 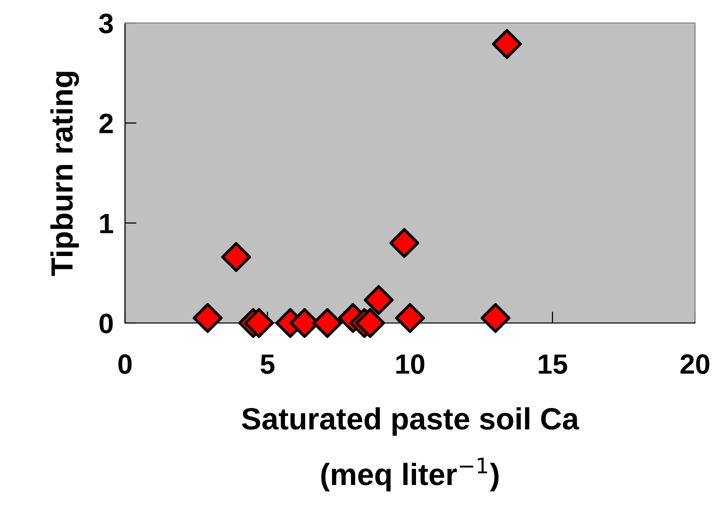 What do you see at coordinates (695, 364) in the screenshot?
I see `x-tick-label: 20` at bounding box center [695, 364].